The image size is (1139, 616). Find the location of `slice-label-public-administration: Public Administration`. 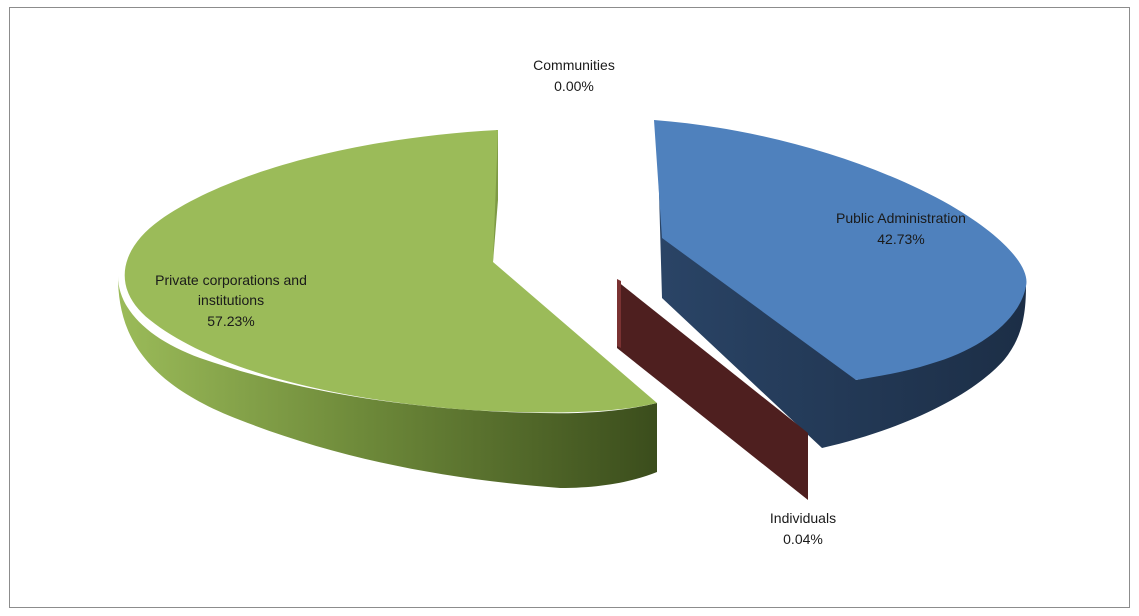

slice-label-public-administration: Public Administration is located at coordinates (901, 218).